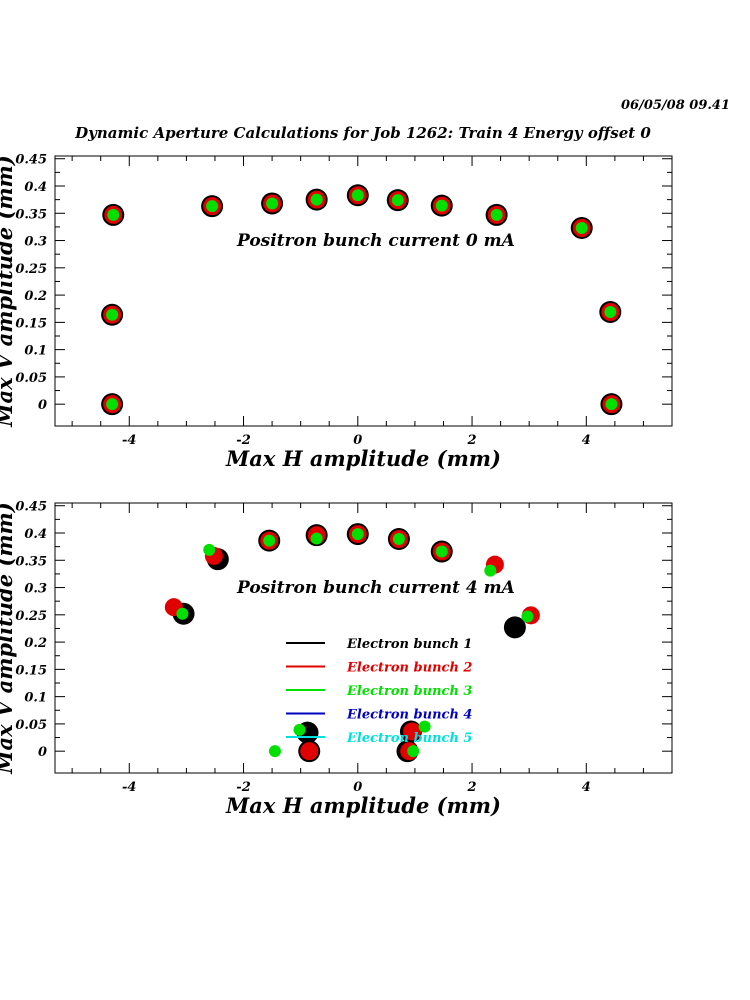 This screenshot has width=750, height=1000. What do you see at coordinates (409, 715) in the screenshot?
I see `legend-label-bunch-4: Electron bunch 4` at bounding box center [409, 715].